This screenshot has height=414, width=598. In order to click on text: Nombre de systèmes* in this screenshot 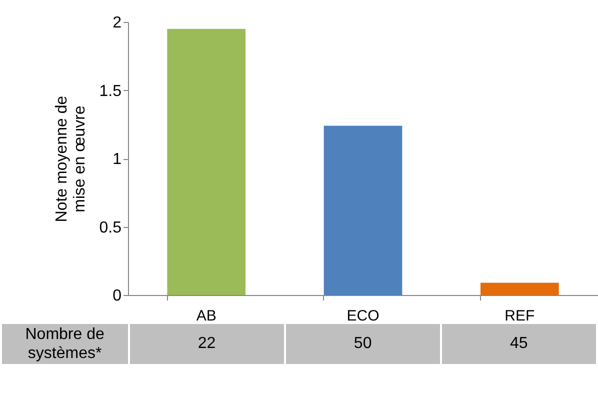, I will do `click(65, 344)`.